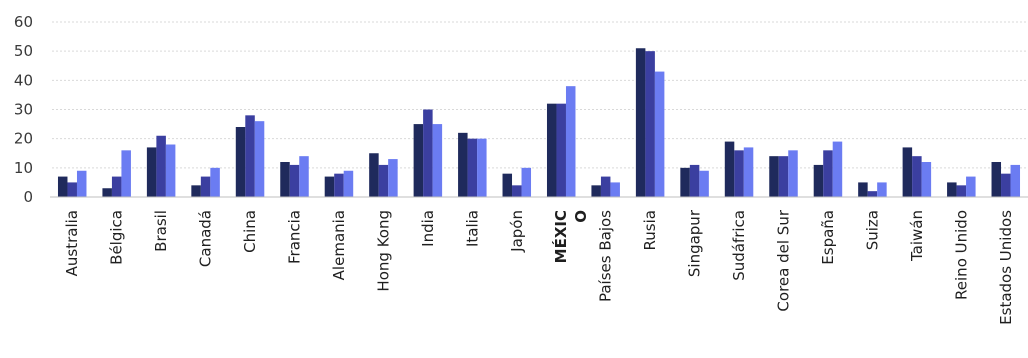 This screenshot has width=1028, height=358. Describe the element at coordinates (526, 182) in the screenshot. I see `bar-japón-series-3` at that location.